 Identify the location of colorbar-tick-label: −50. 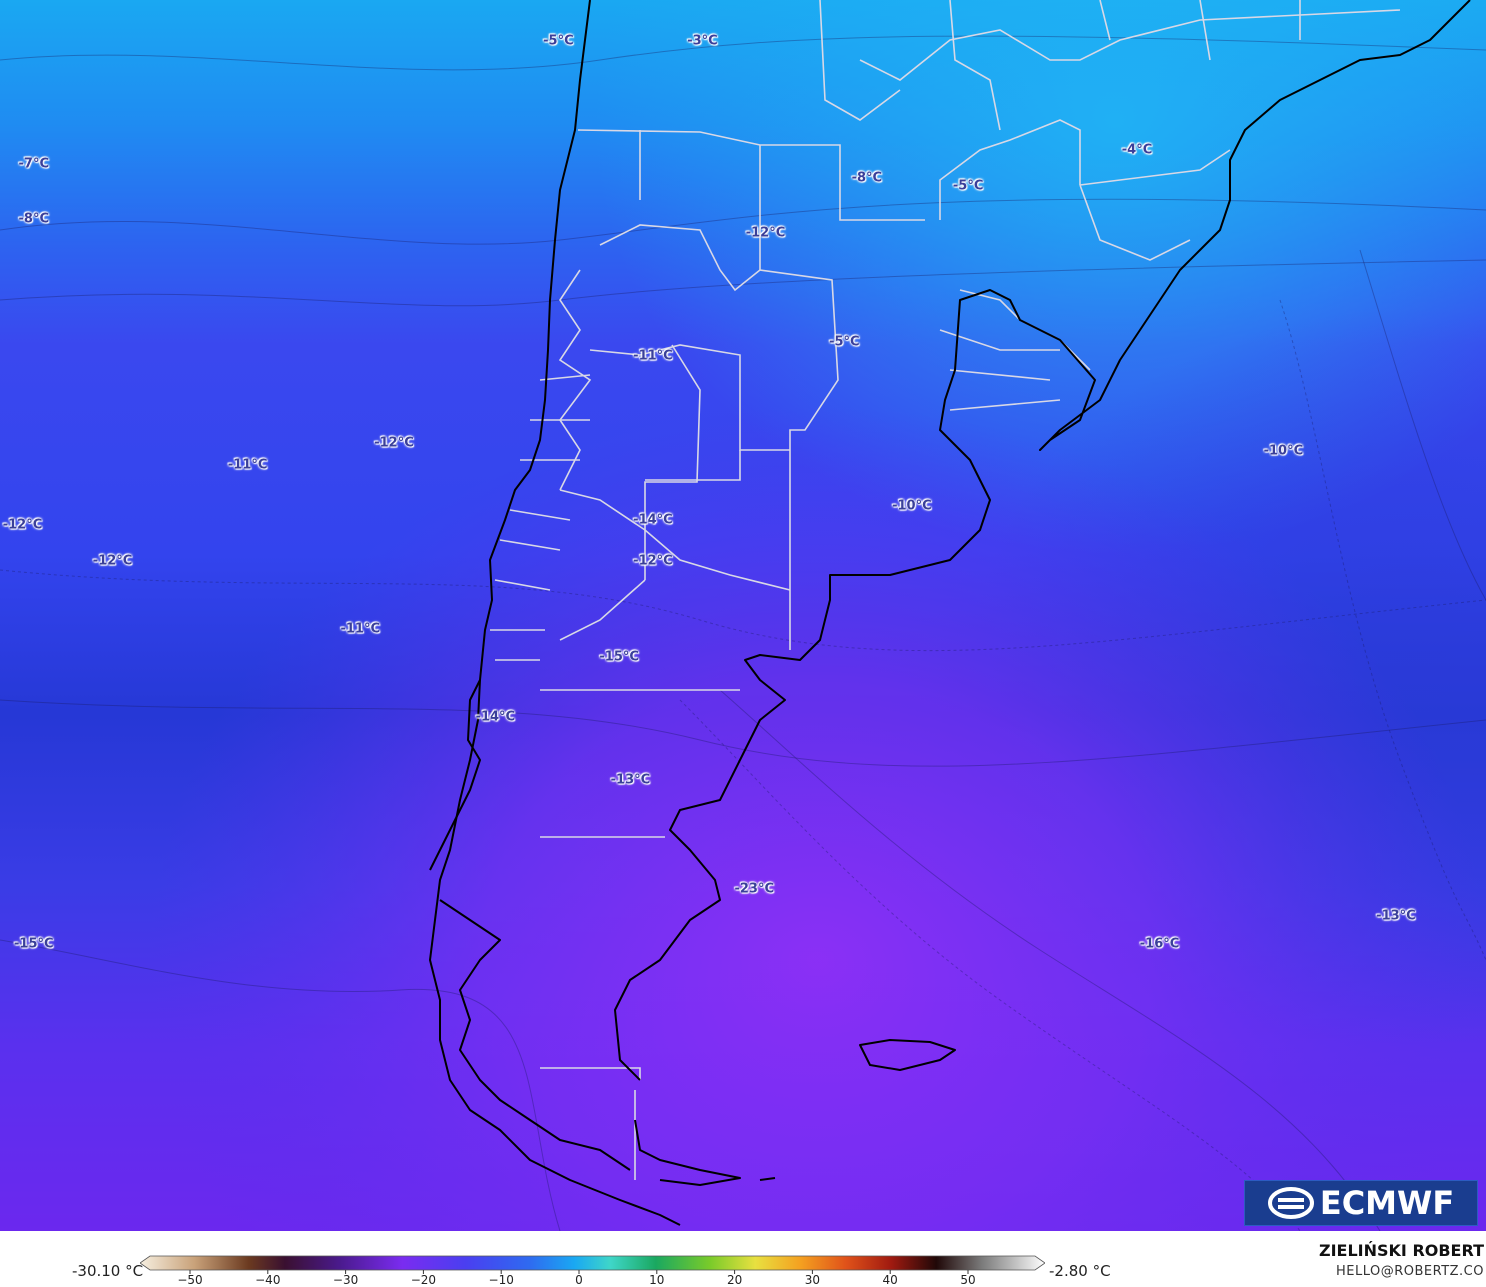
(189, 1279).